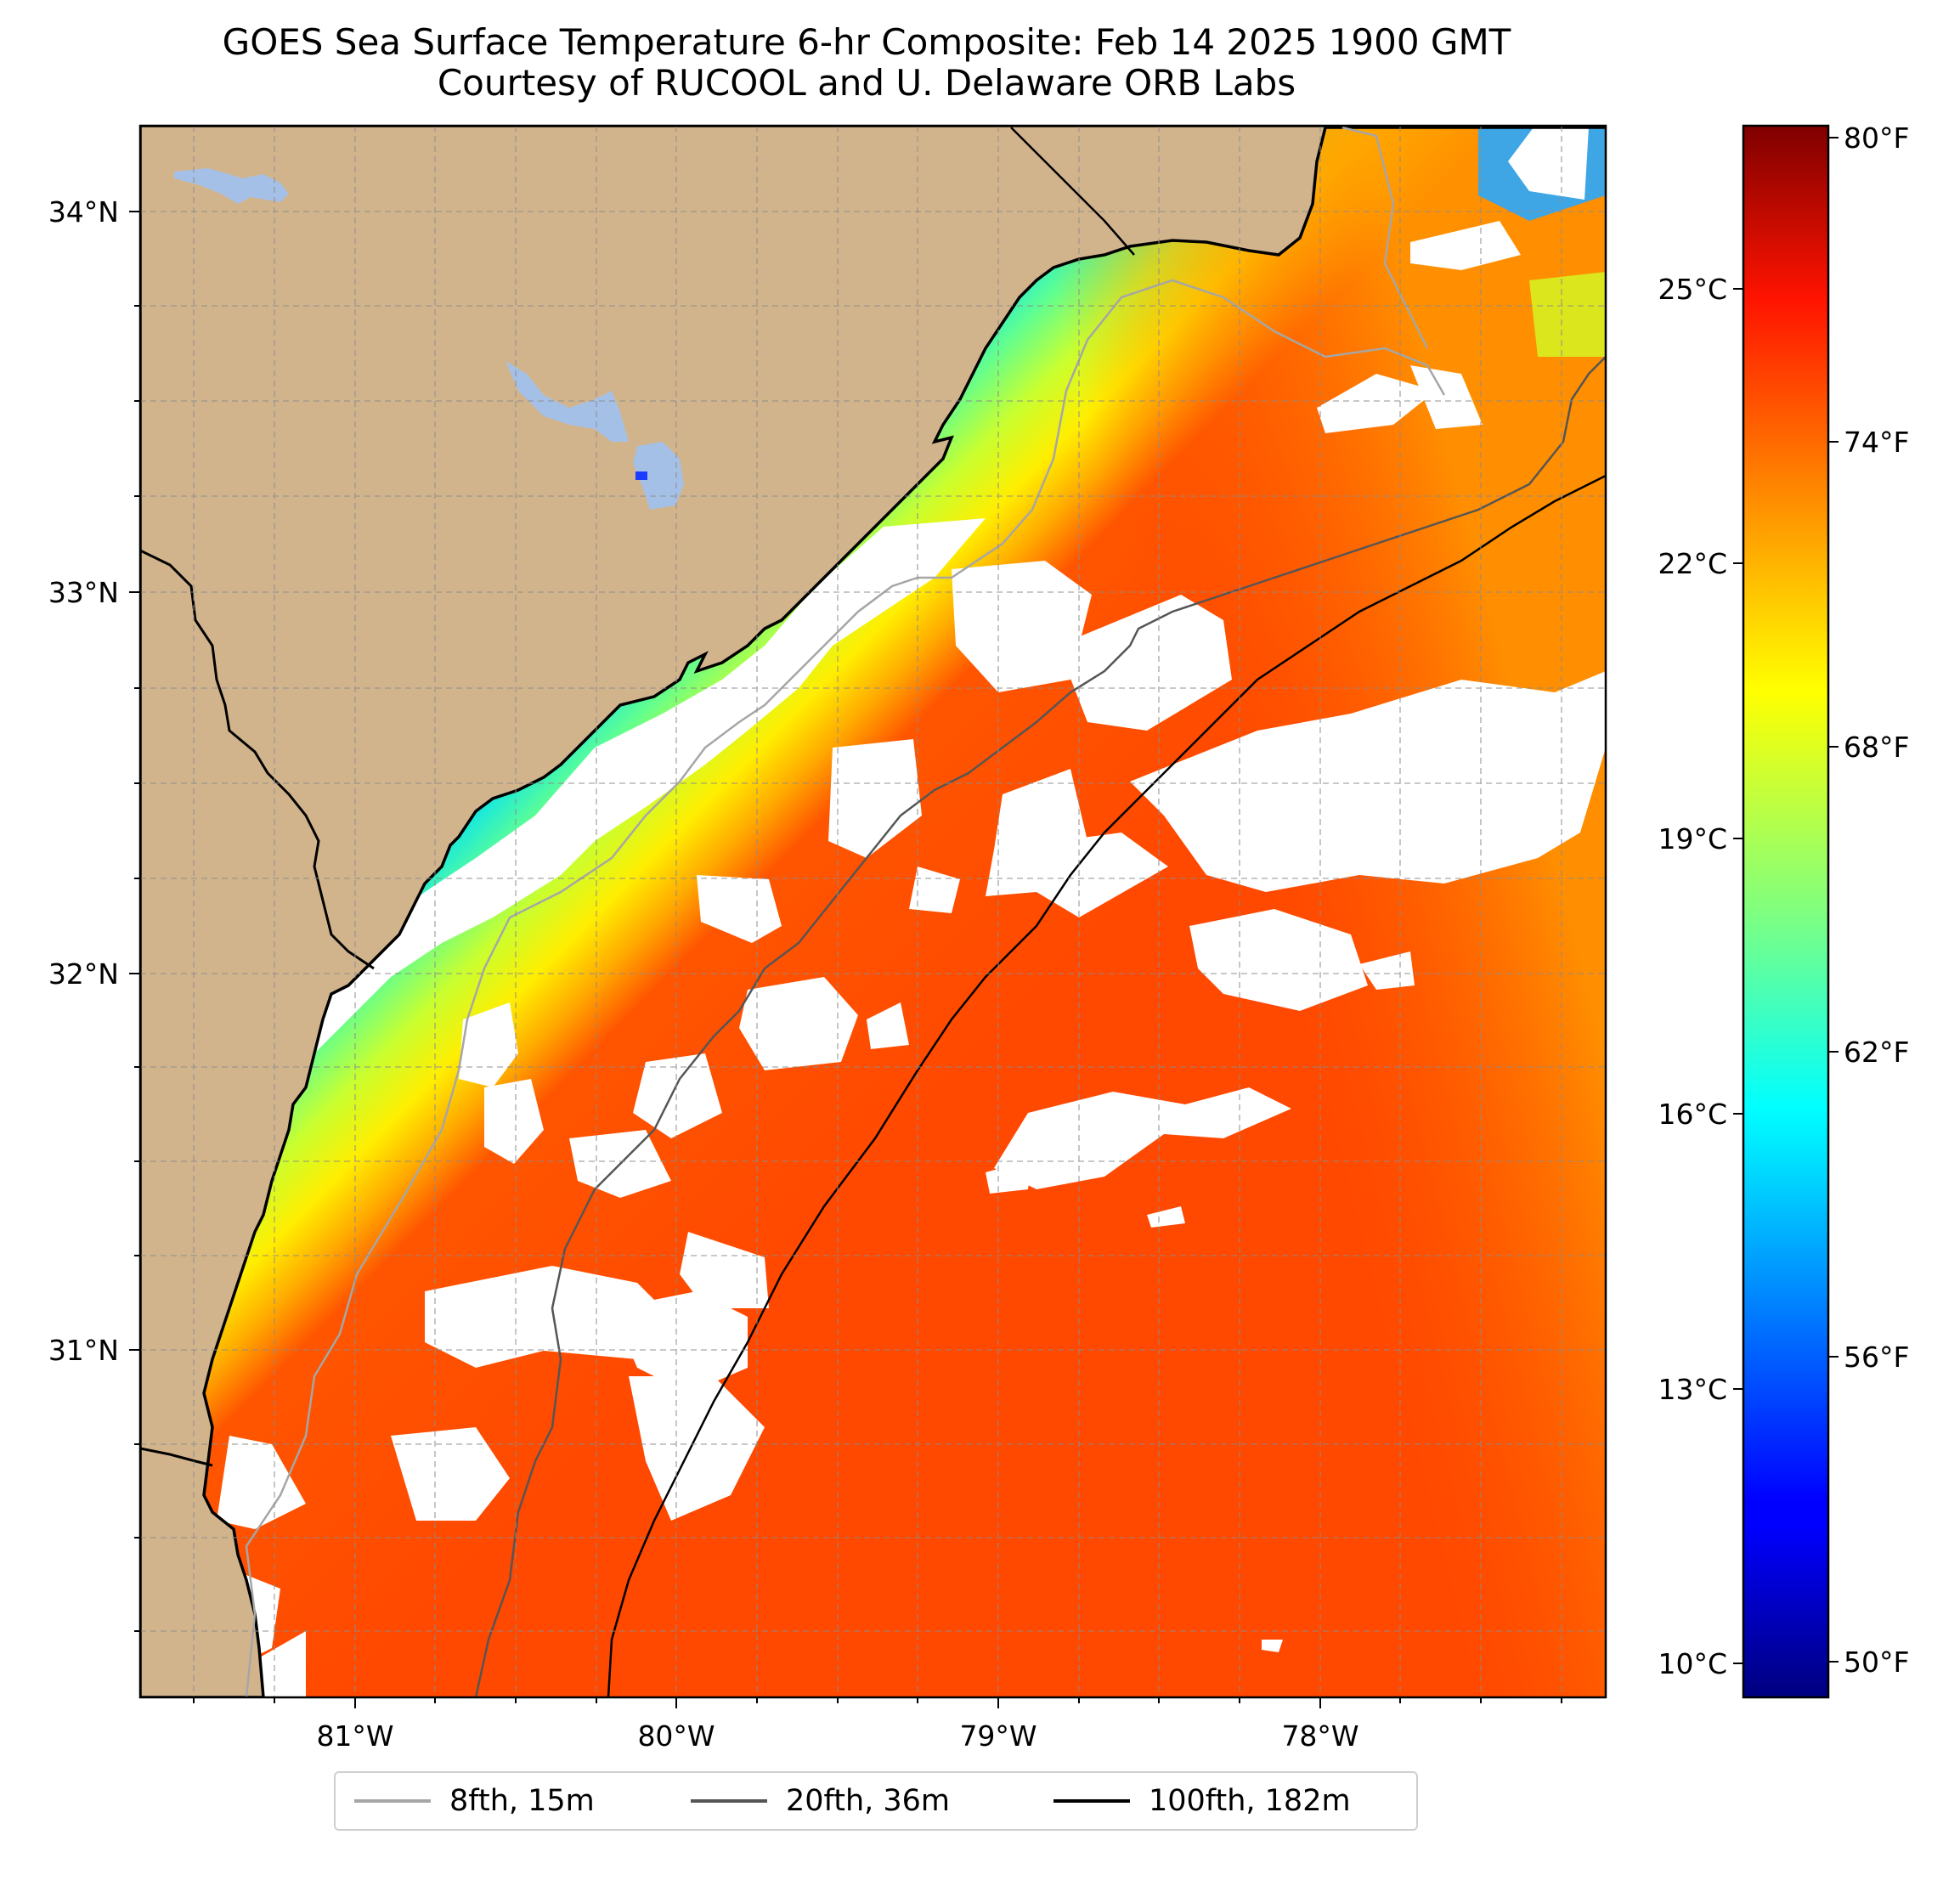 The image size is (1960, 1880). What do you see at coordinates (676, 1736) in the screenshot?
I see `lon-label-80w: 80°W` at bounding box center [676, 1736].